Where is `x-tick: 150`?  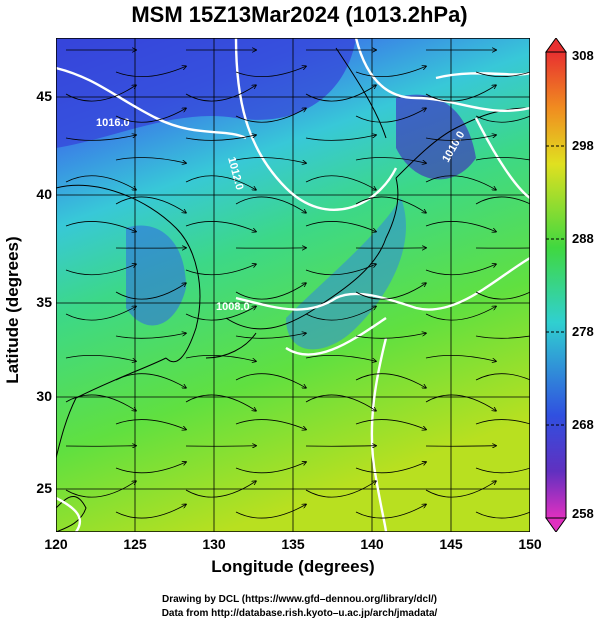 x-tick: 150 is located at coordinates (530, 544).